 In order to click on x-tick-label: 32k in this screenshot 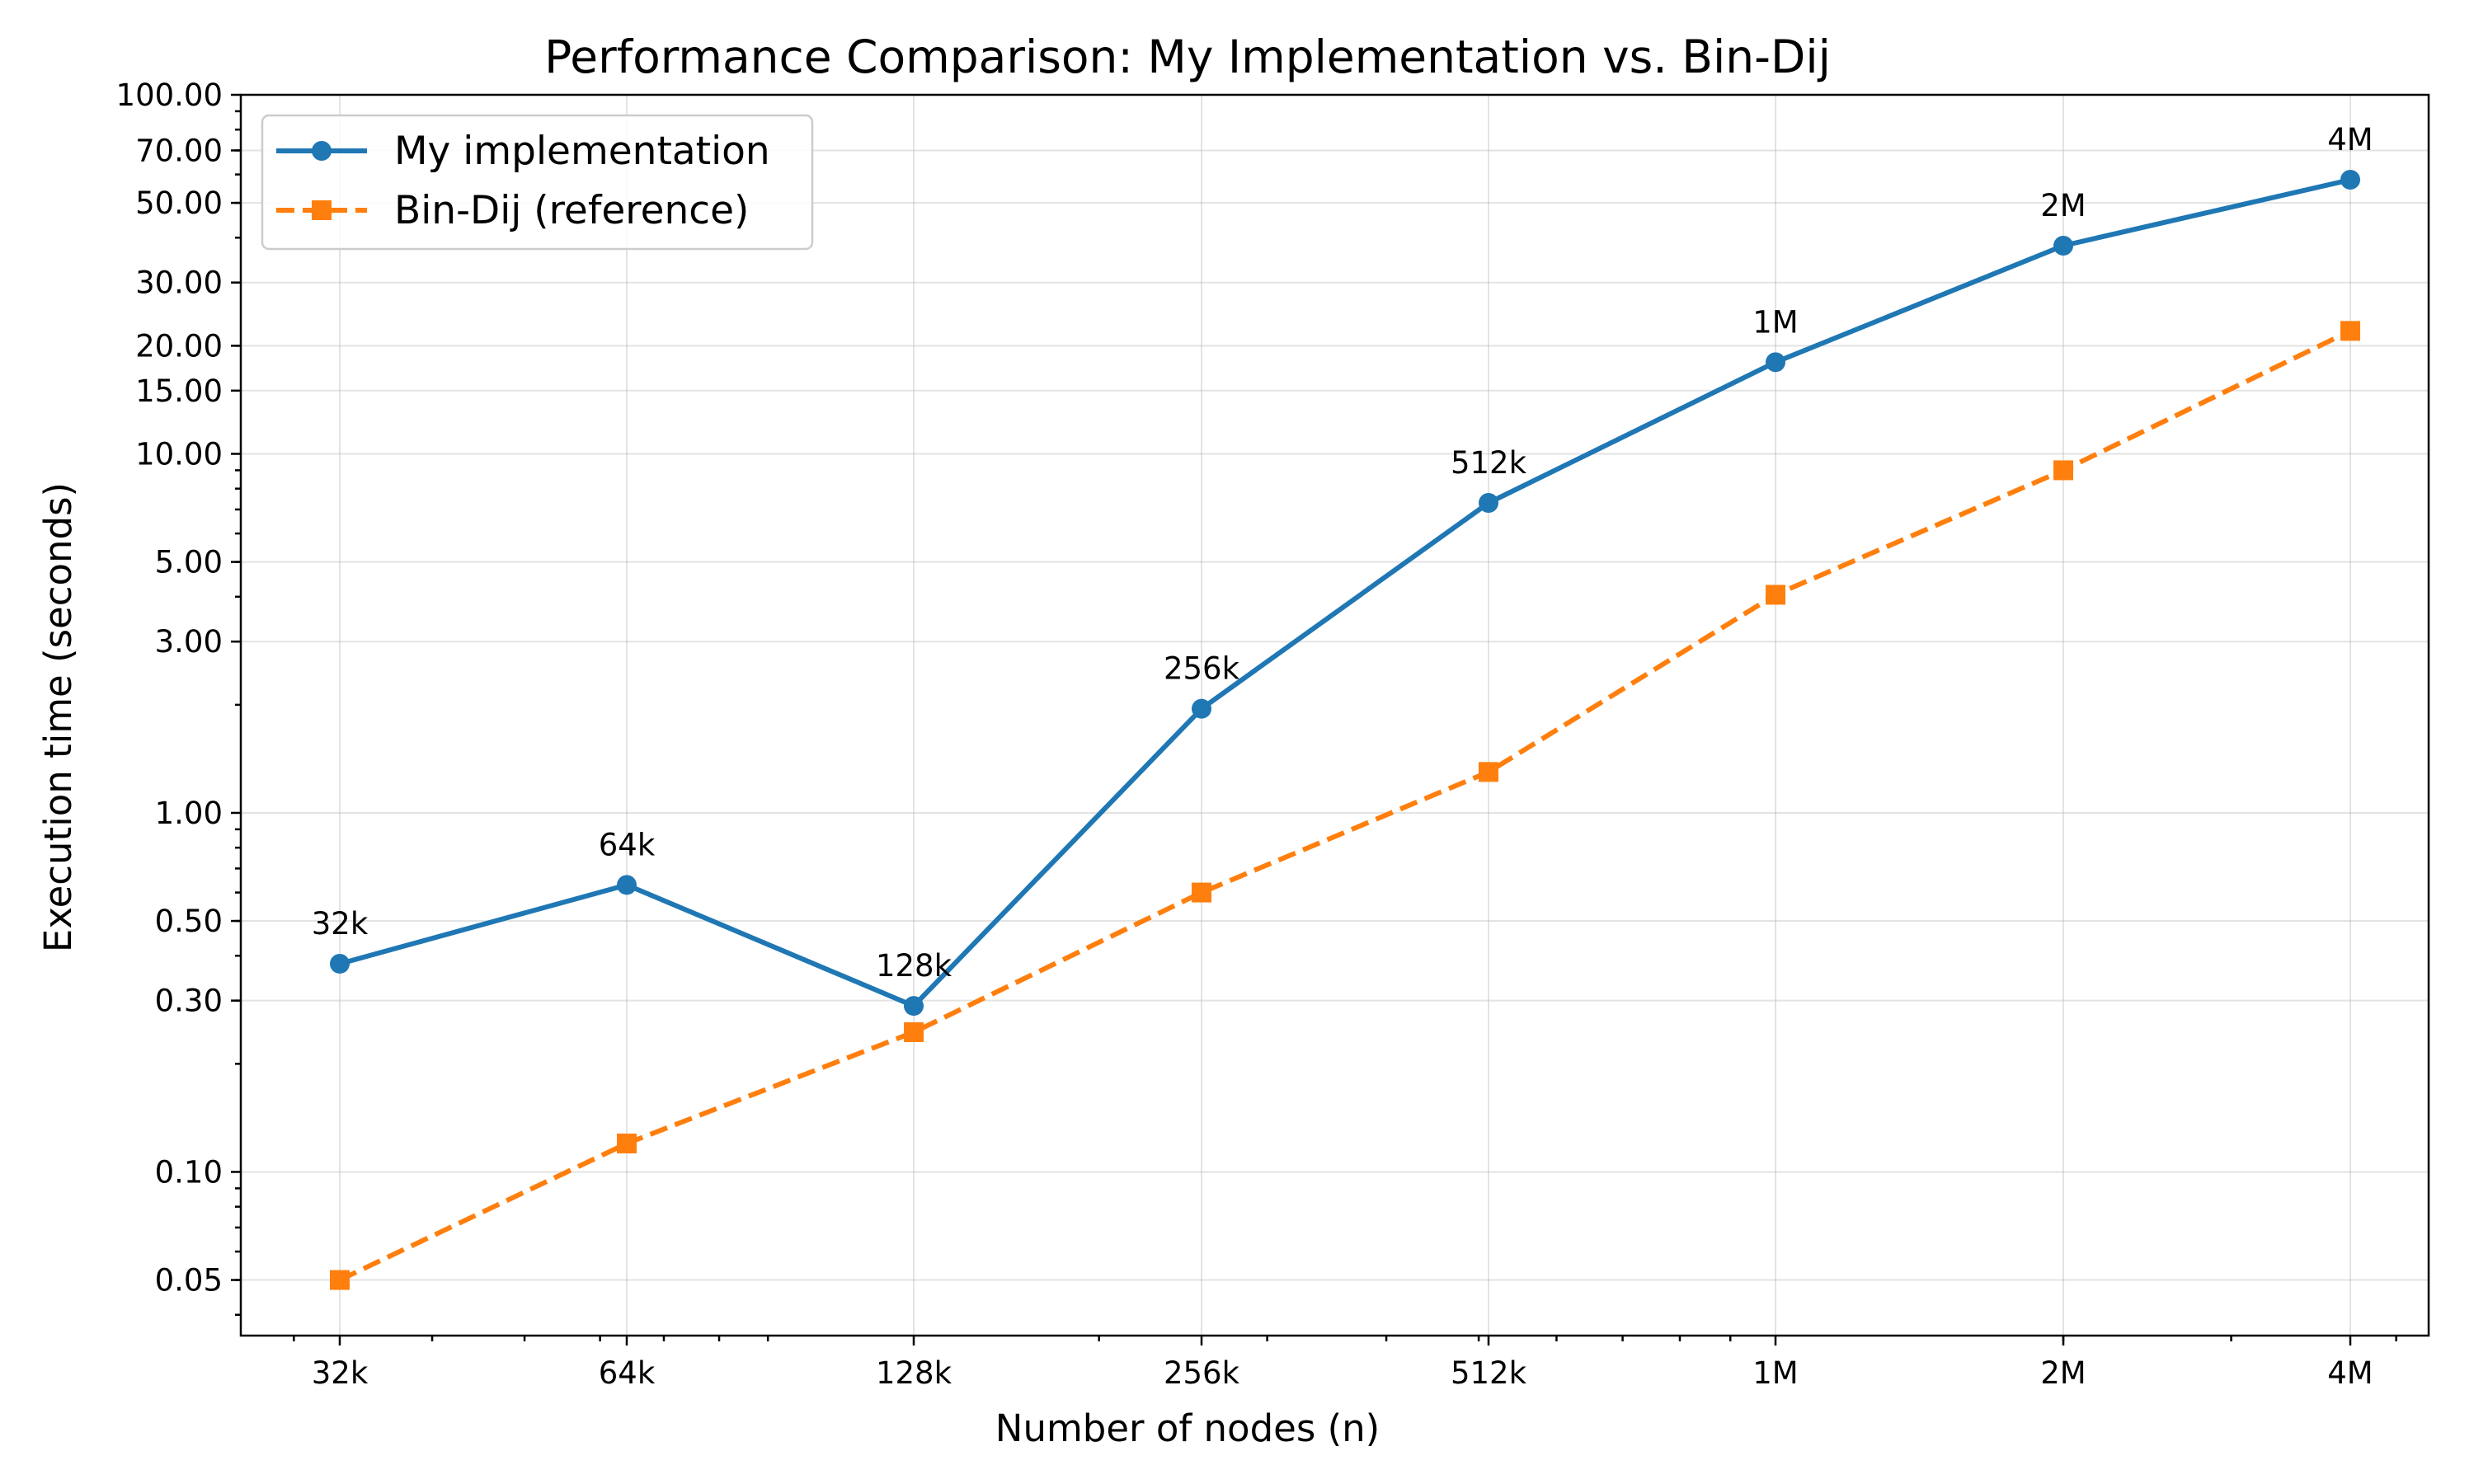, I will do `click(340, 1373)`.